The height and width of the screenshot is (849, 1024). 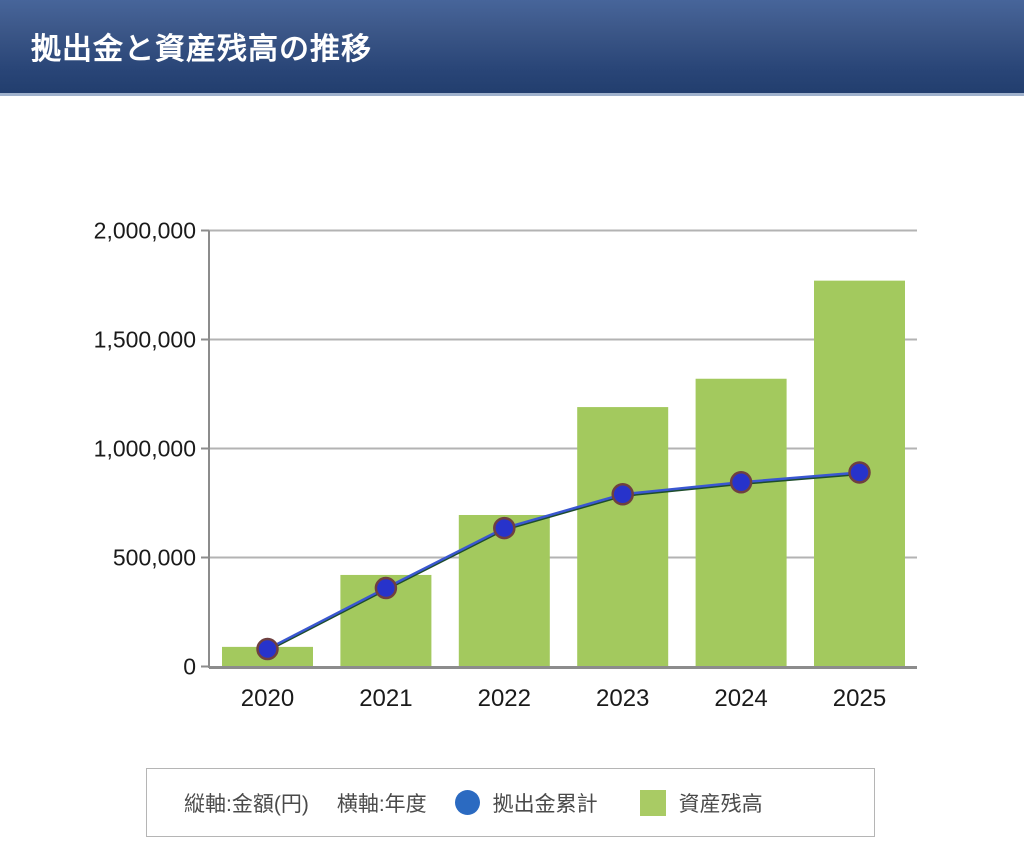 I want to click on legend-y-axis-label: 縦軸:金額(円), so click(x=246, y=804).